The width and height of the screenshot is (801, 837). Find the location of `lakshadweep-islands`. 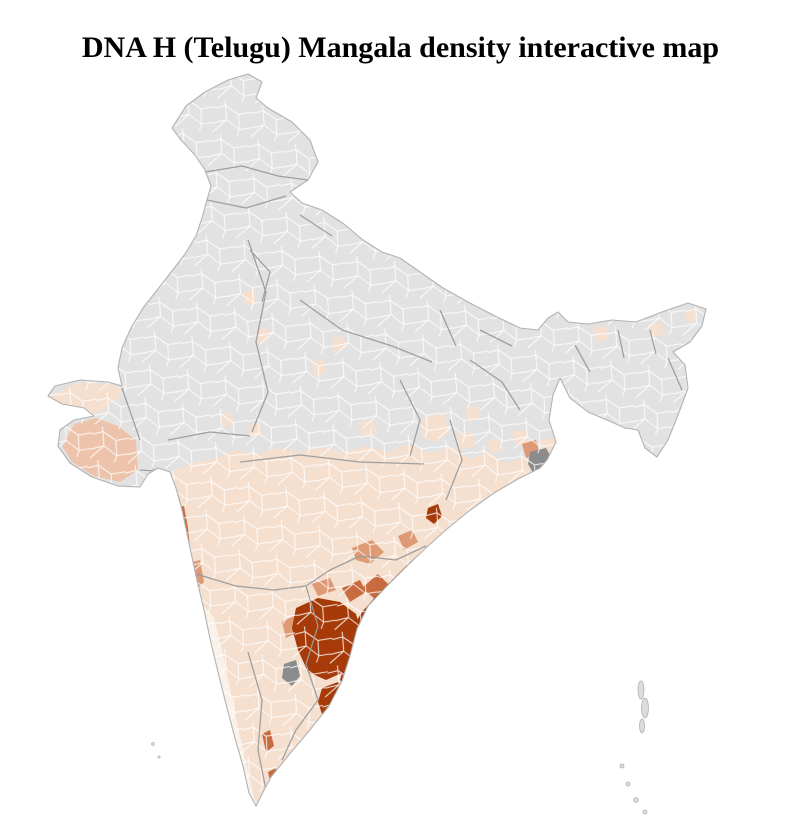

lakshadweep-islands is located at coordinates (156, 750).